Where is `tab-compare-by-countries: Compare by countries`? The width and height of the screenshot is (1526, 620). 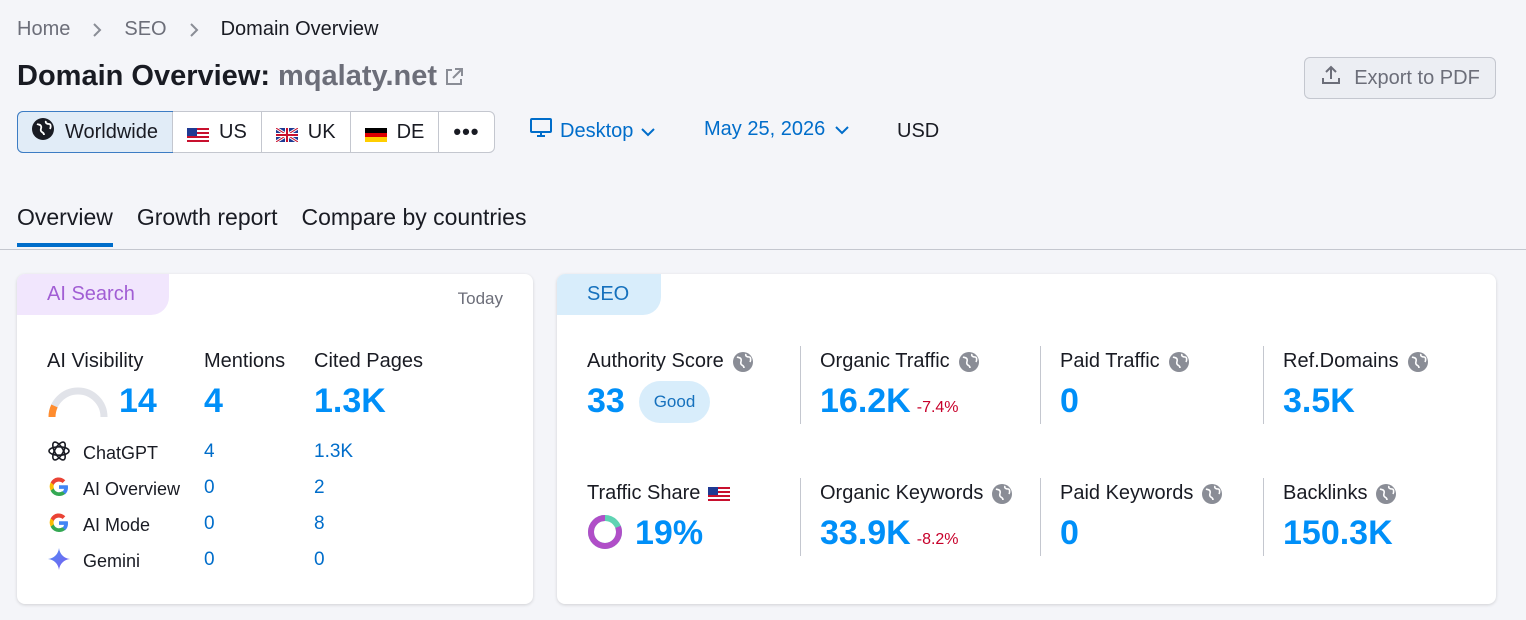
tab-compare-by-countries: Compare by countries is located at coordinates (414, 217).